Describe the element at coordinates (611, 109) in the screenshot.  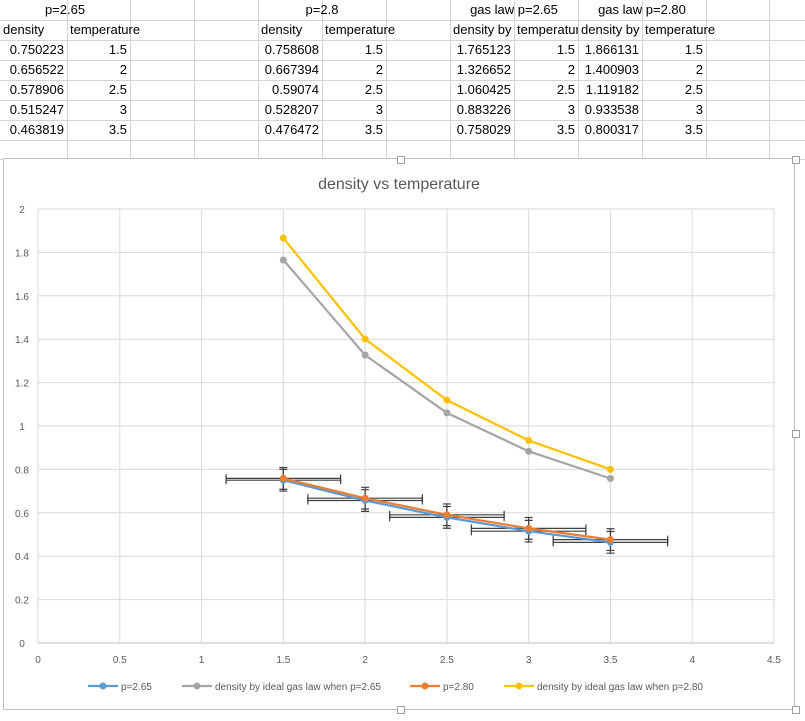
I see `cell: 0.933538` at that location.